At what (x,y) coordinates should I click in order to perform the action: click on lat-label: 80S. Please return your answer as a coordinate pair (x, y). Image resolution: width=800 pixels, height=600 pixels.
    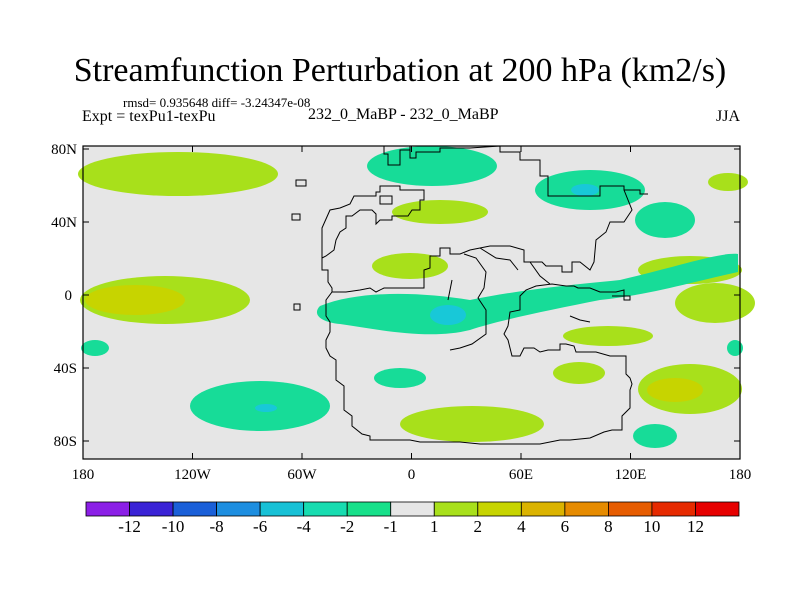
    Looking at the image, I should click on (65, 442).